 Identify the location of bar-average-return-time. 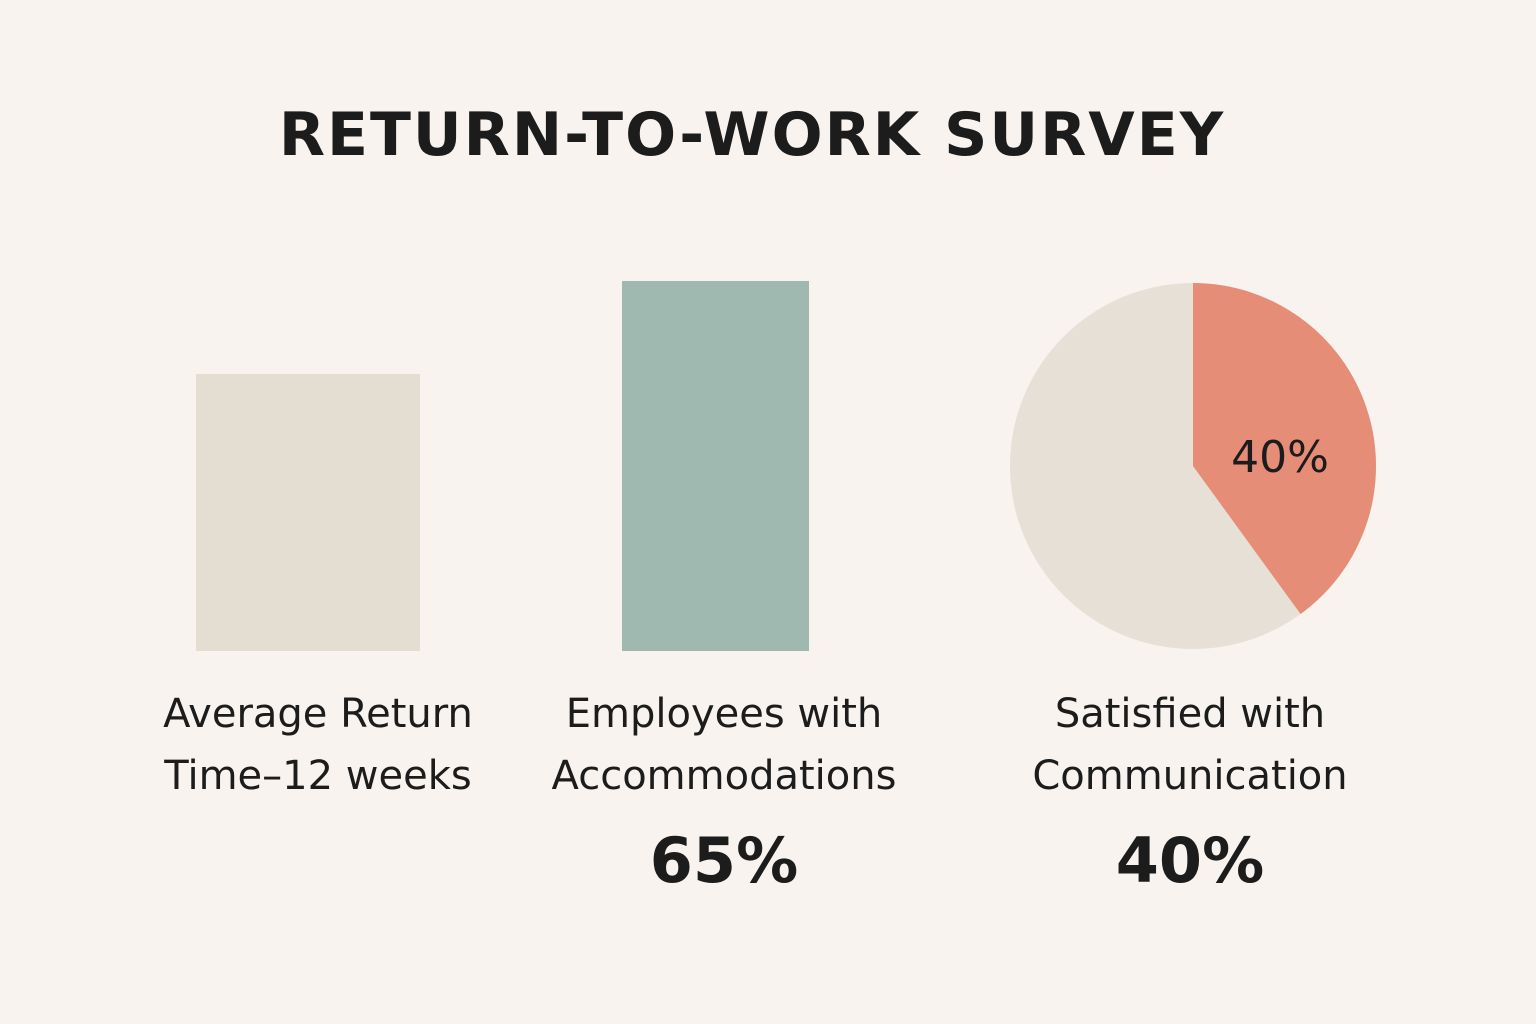
(308, 512).